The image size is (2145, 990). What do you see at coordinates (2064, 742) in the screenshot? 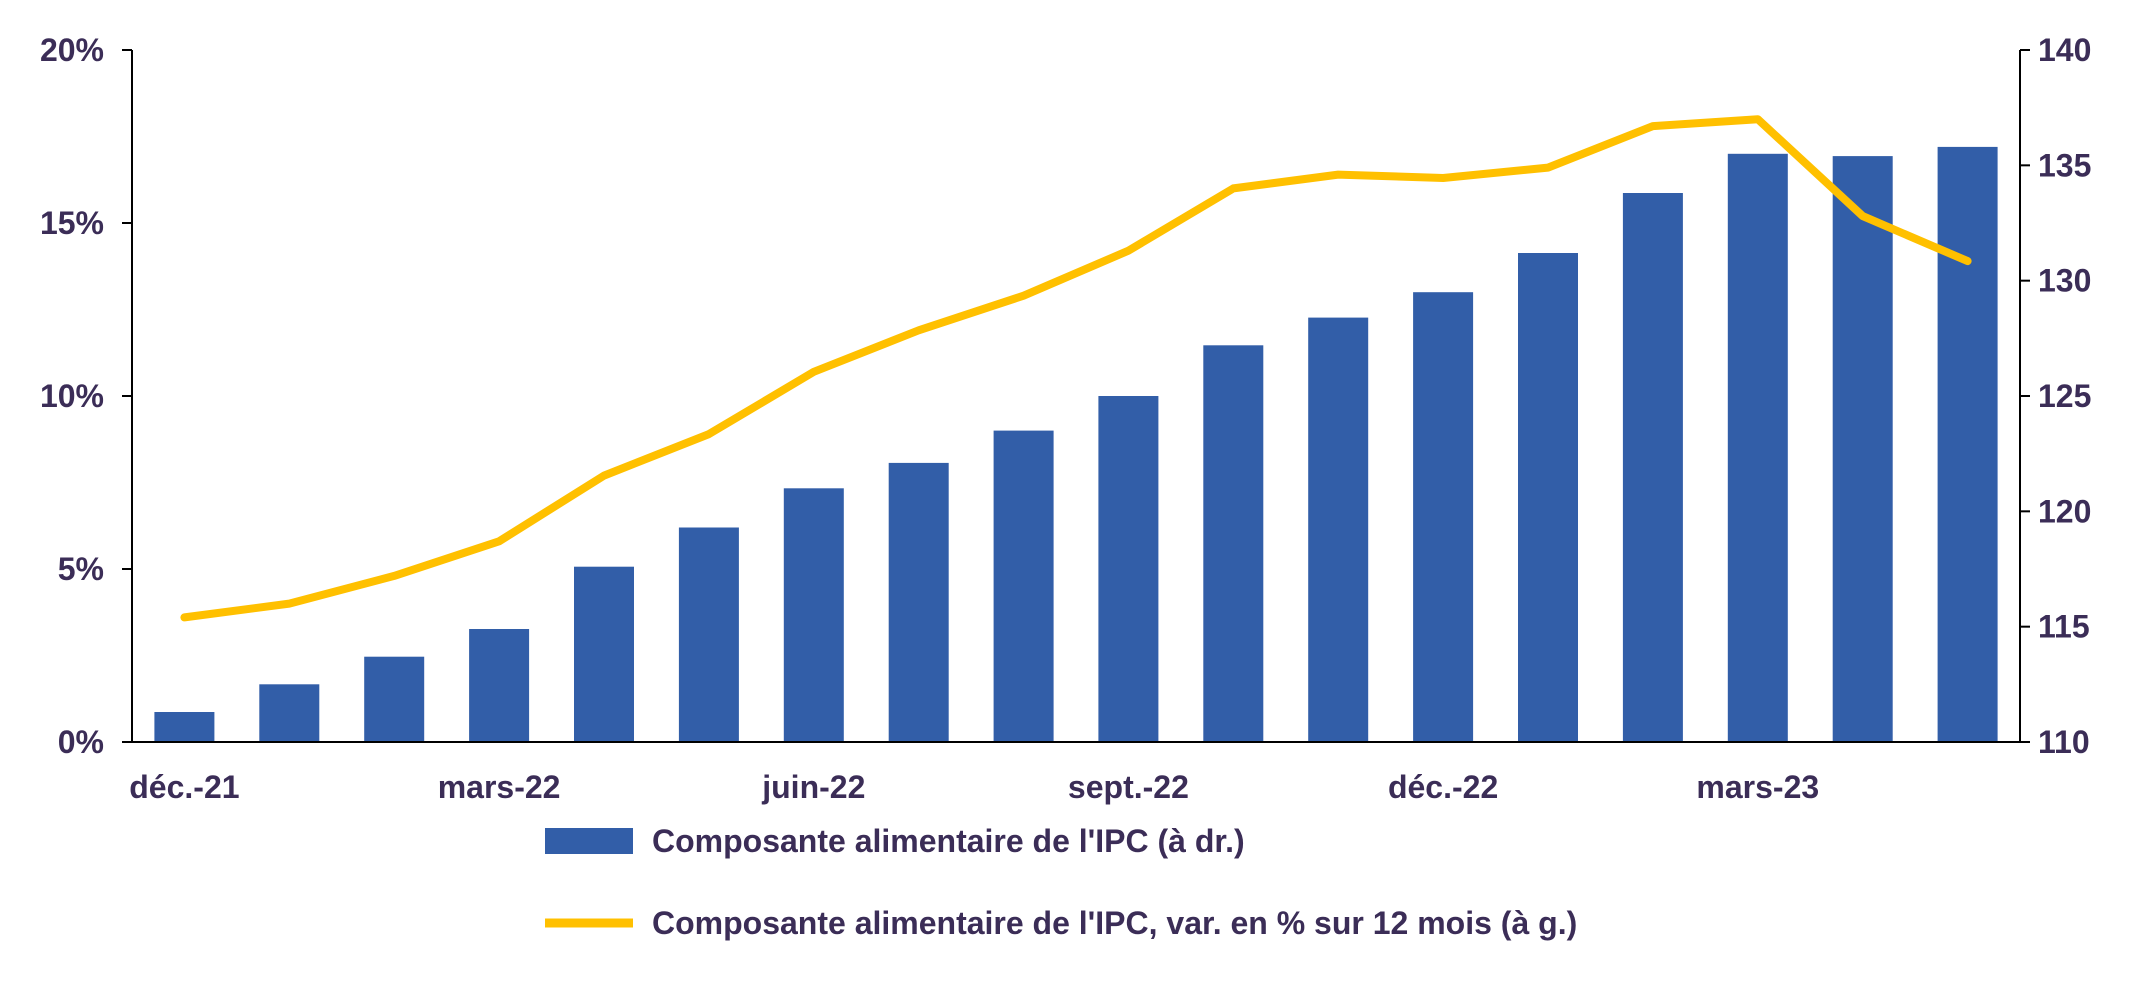
I see `right-tick-label: 110` at bounding box center [2064, 742].